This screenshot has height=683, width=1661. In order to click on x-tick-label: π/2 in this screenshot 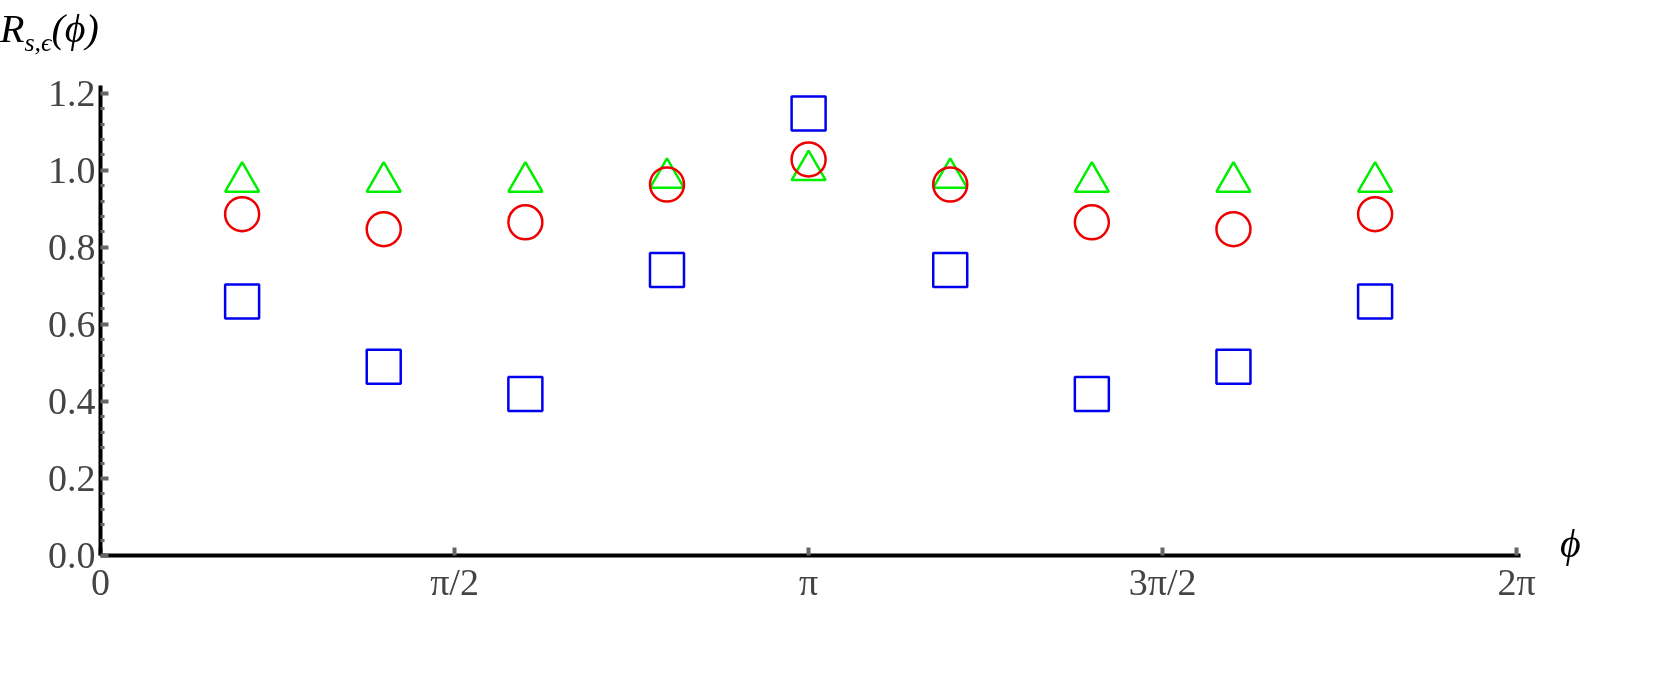, I will do `click(454, 581)`.